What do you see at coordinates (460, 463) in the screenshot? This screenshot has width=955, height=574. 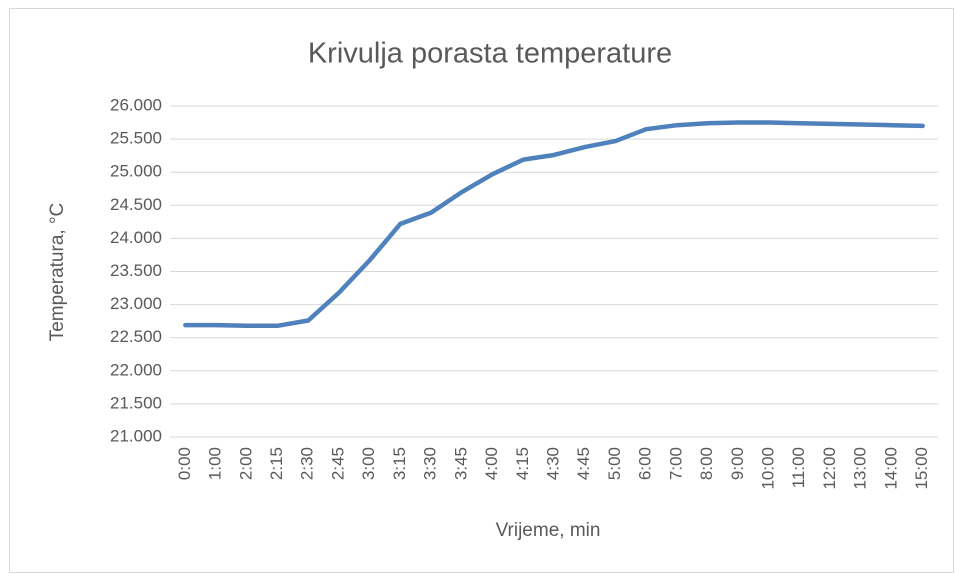 I see `x-tick-label: 3:45` at bounding box center [460, 463].